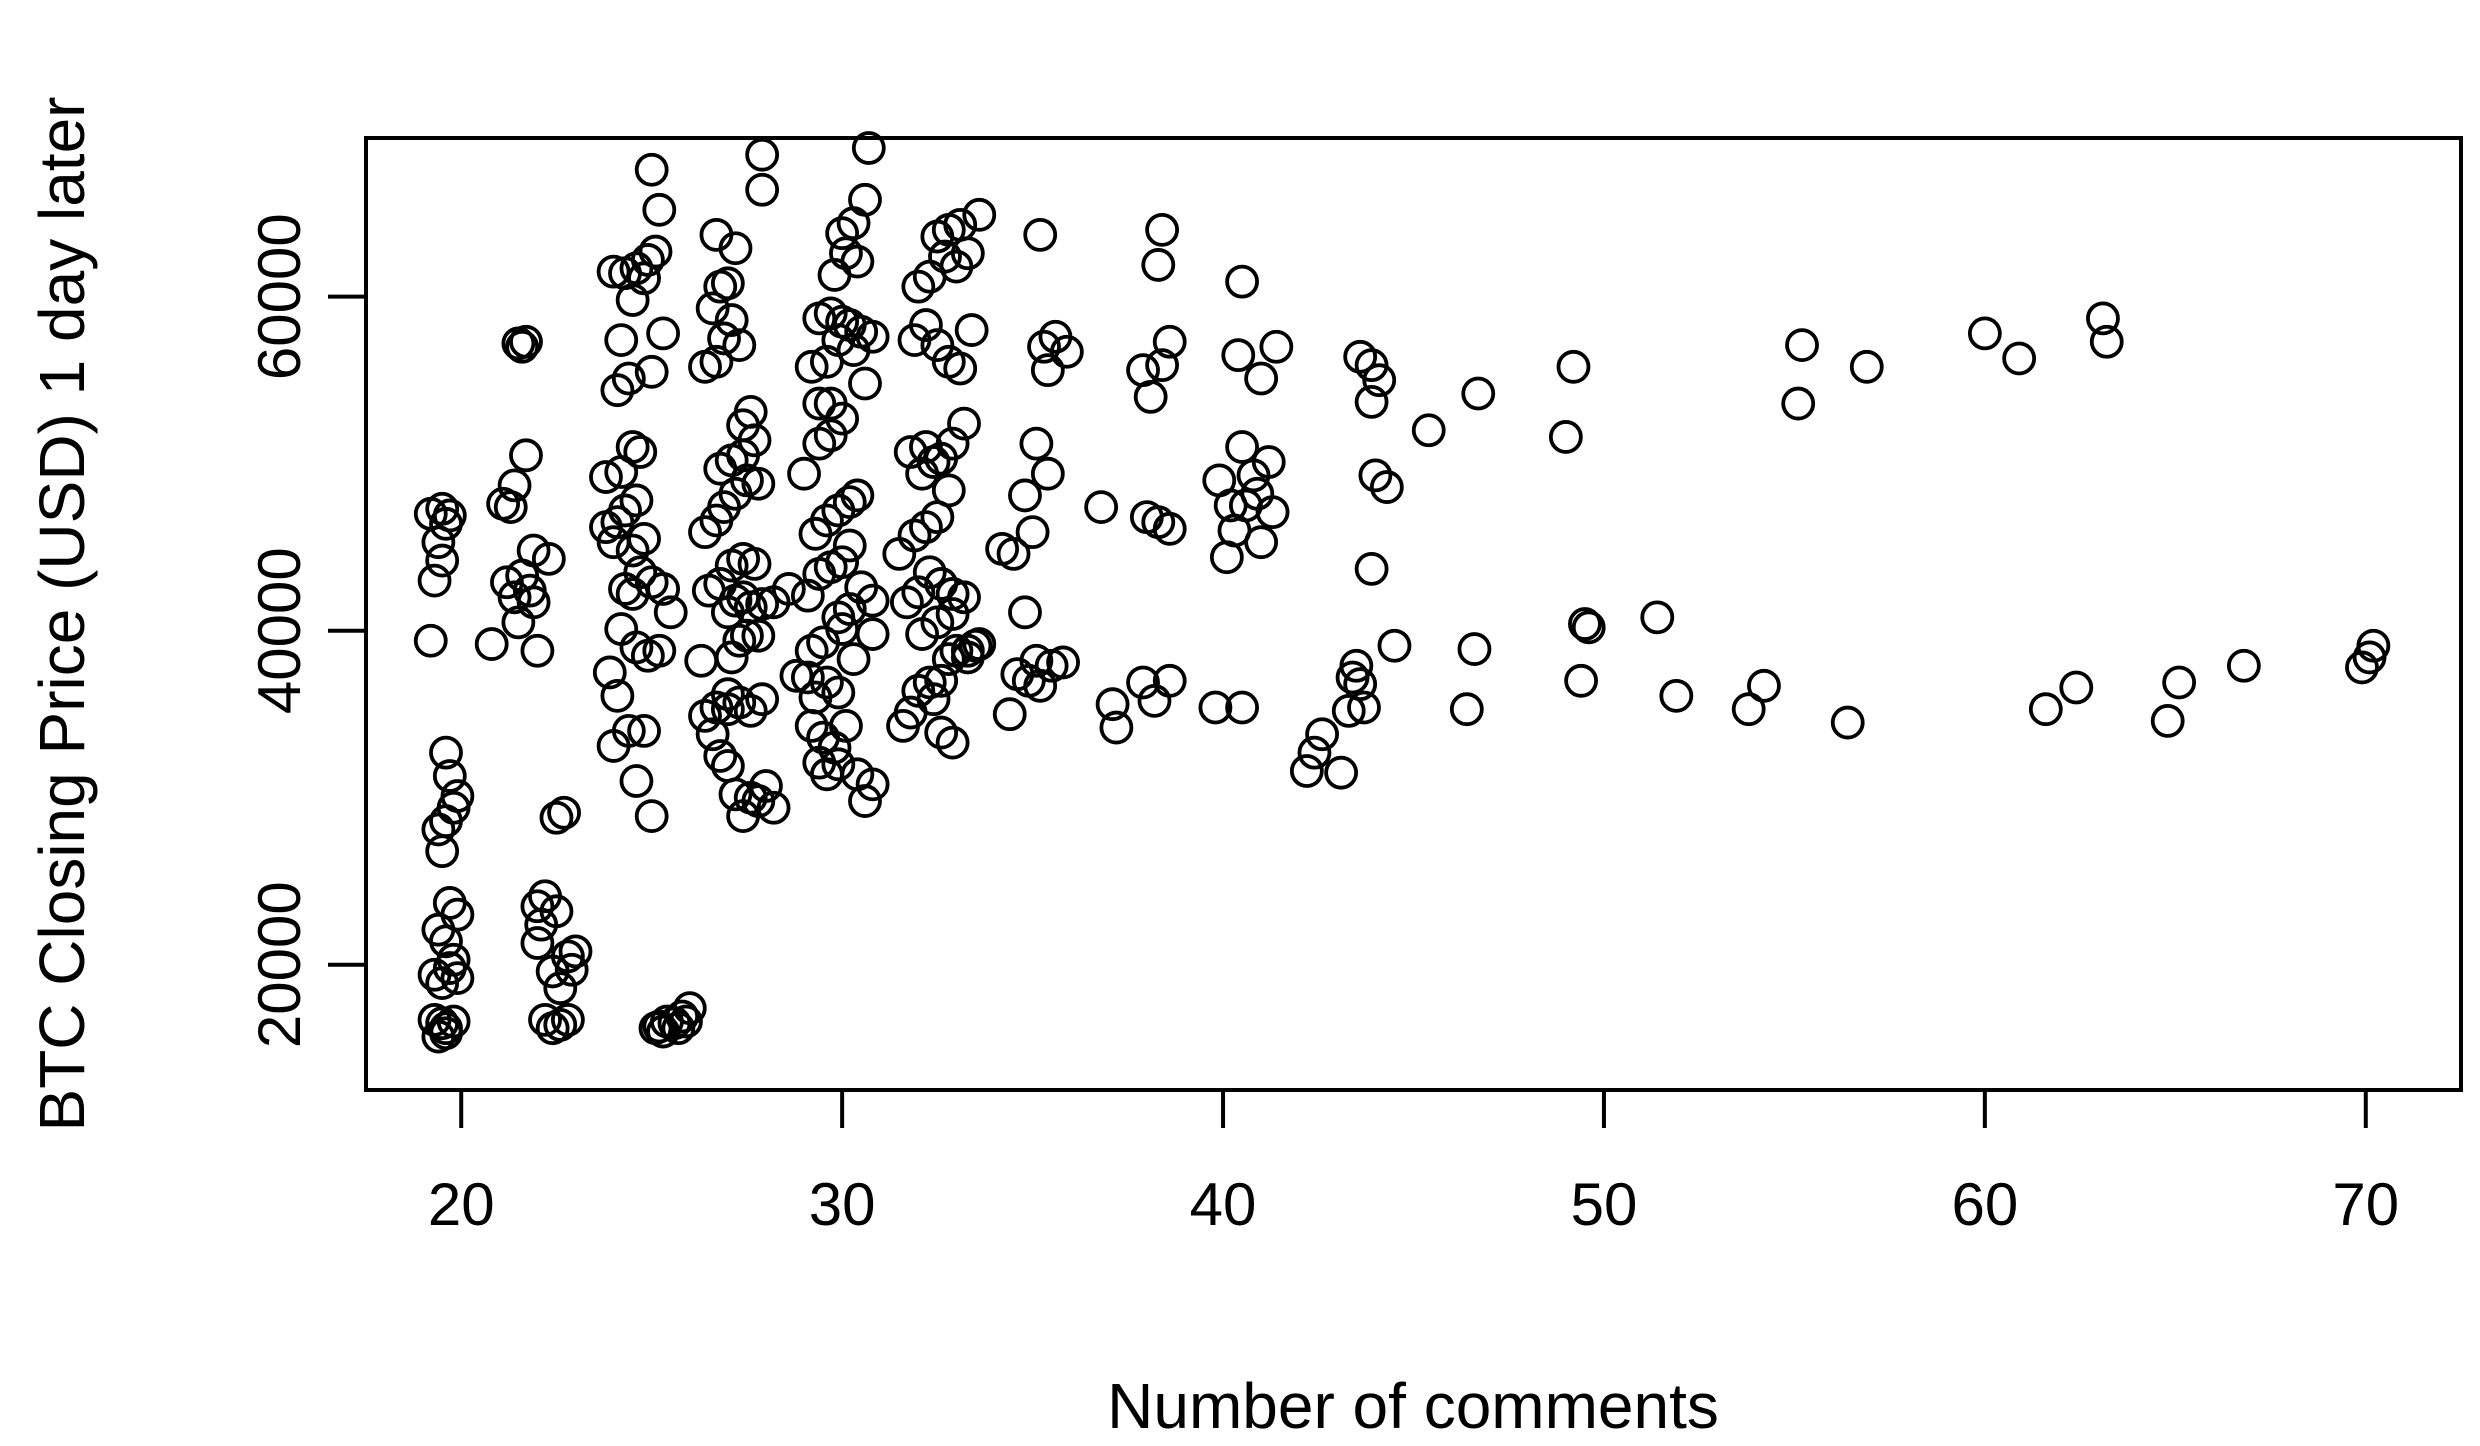 This screenshot has height=1446, width=2480. What do you see at coordinates (307, 630) in the screenshot?
I see `y-axis: 20000 40000 60000` at bounding box center [307, 630].